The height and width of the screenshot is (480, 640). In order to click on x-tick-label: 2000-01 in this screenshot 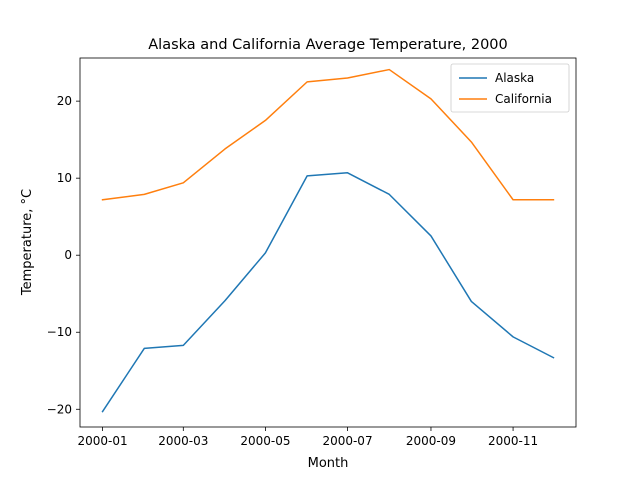, I will do `click(102, 441)`.